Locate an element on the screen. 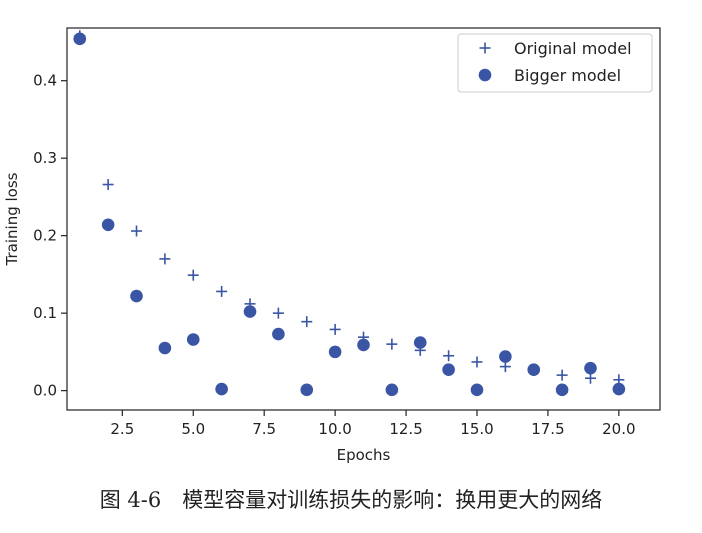 Image resolution: width=702 pixels, height=533 pixels. y-tick-label: 0.0 is located at coordinates (45, 391).